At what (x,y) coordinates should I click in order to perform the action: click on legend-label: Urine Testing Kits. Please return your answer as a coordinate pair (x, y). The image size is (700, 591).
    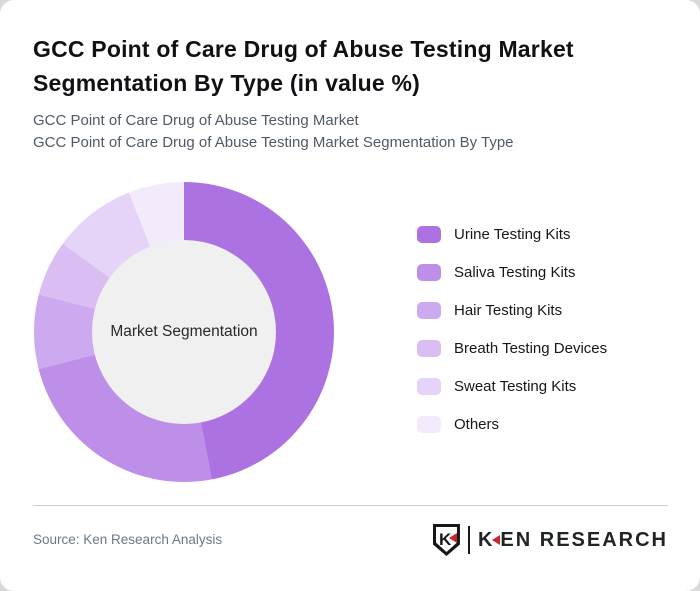
    Looking at the image, I should click on (512, 234).